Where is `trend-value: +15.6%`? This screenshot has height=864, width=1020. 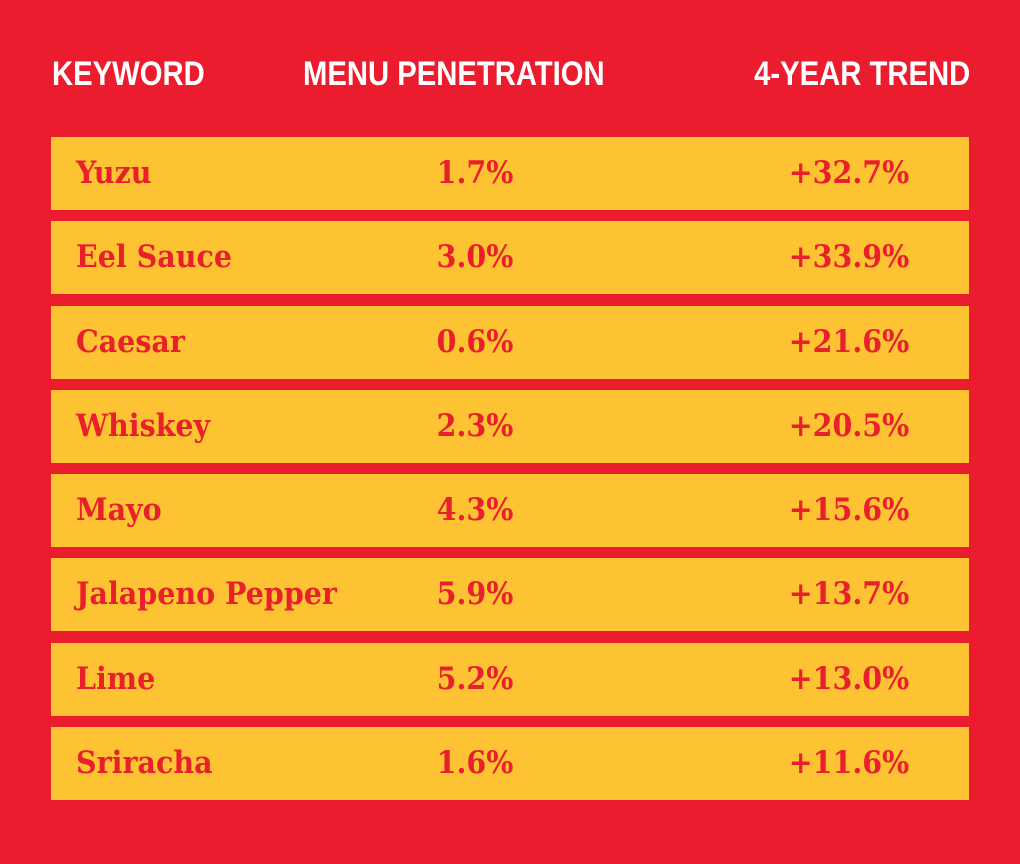 trend-value: +15.6% is located at coordinates (849, 510).